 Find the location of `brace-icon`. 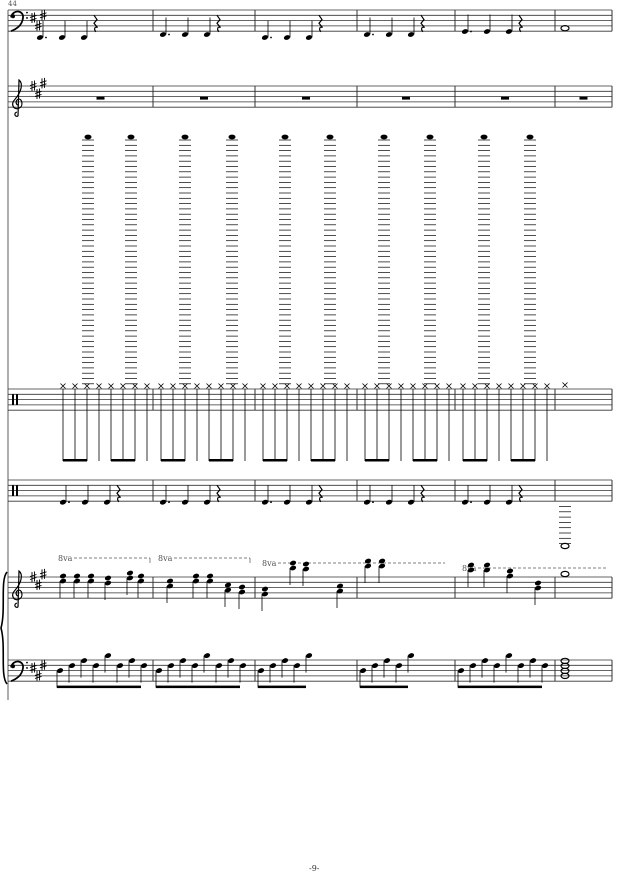

brace-icon is located at coordinates (4, 628).